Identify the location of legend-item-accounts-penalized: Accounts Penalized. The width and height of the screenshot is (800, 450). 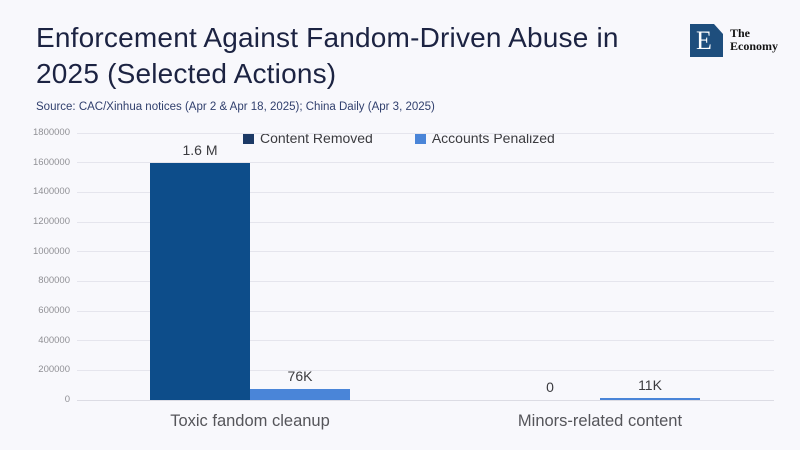
(484, 138).